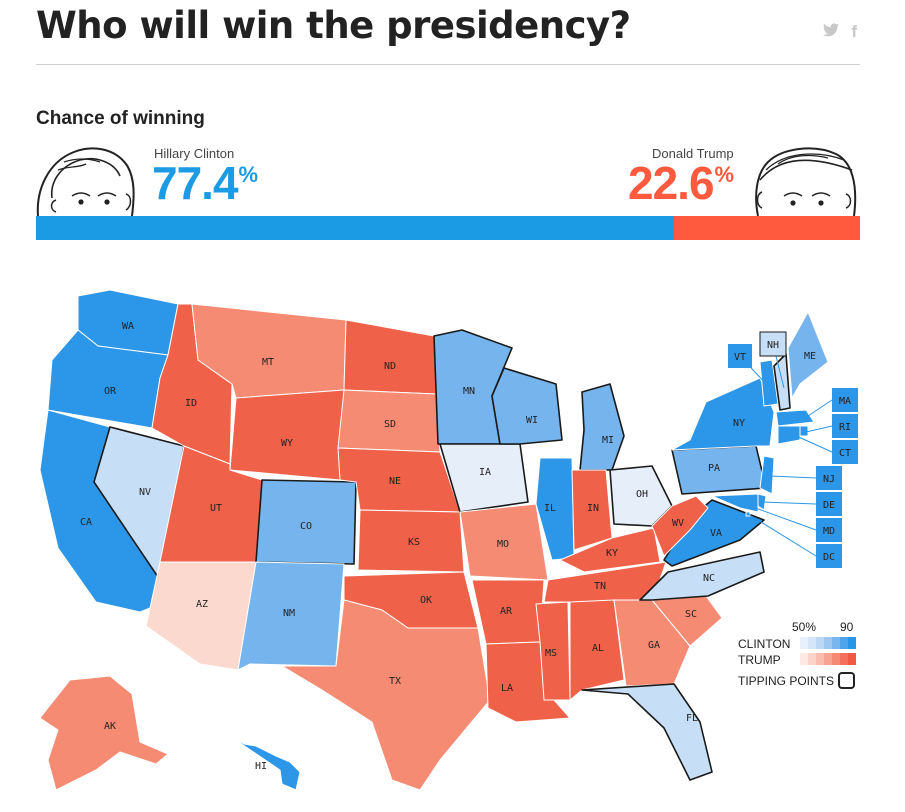  I want to click on legend-trump-label: TRUMP, so click(759, 660).